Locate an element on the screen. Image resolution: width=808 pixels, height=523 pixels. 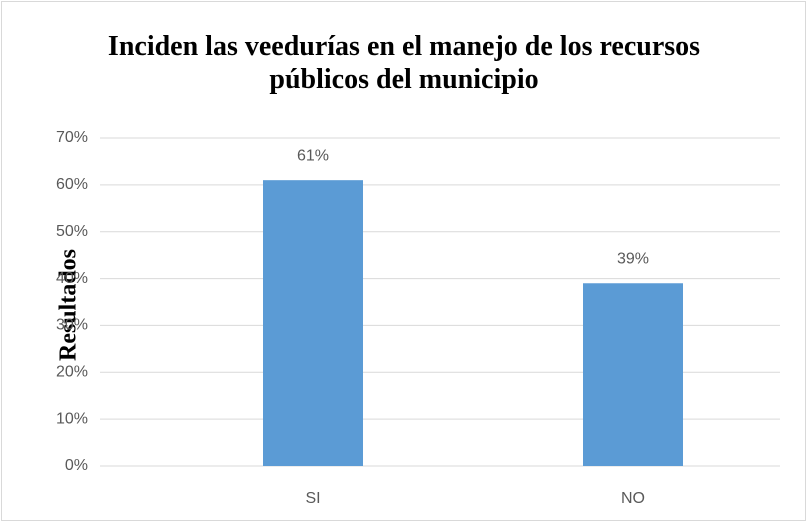
data-label: 39% is located at coordinates (633, 258).